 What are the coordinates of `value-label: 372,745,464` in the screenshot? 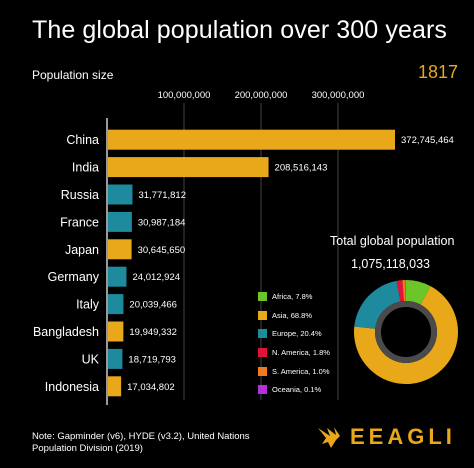 It's located at (427, 140).